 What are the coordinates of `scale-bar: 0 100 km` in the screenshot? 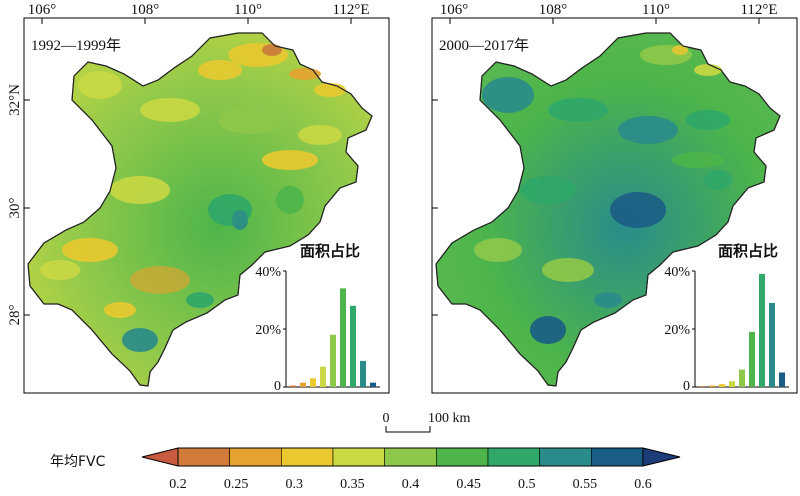 It's located at (427, 422).